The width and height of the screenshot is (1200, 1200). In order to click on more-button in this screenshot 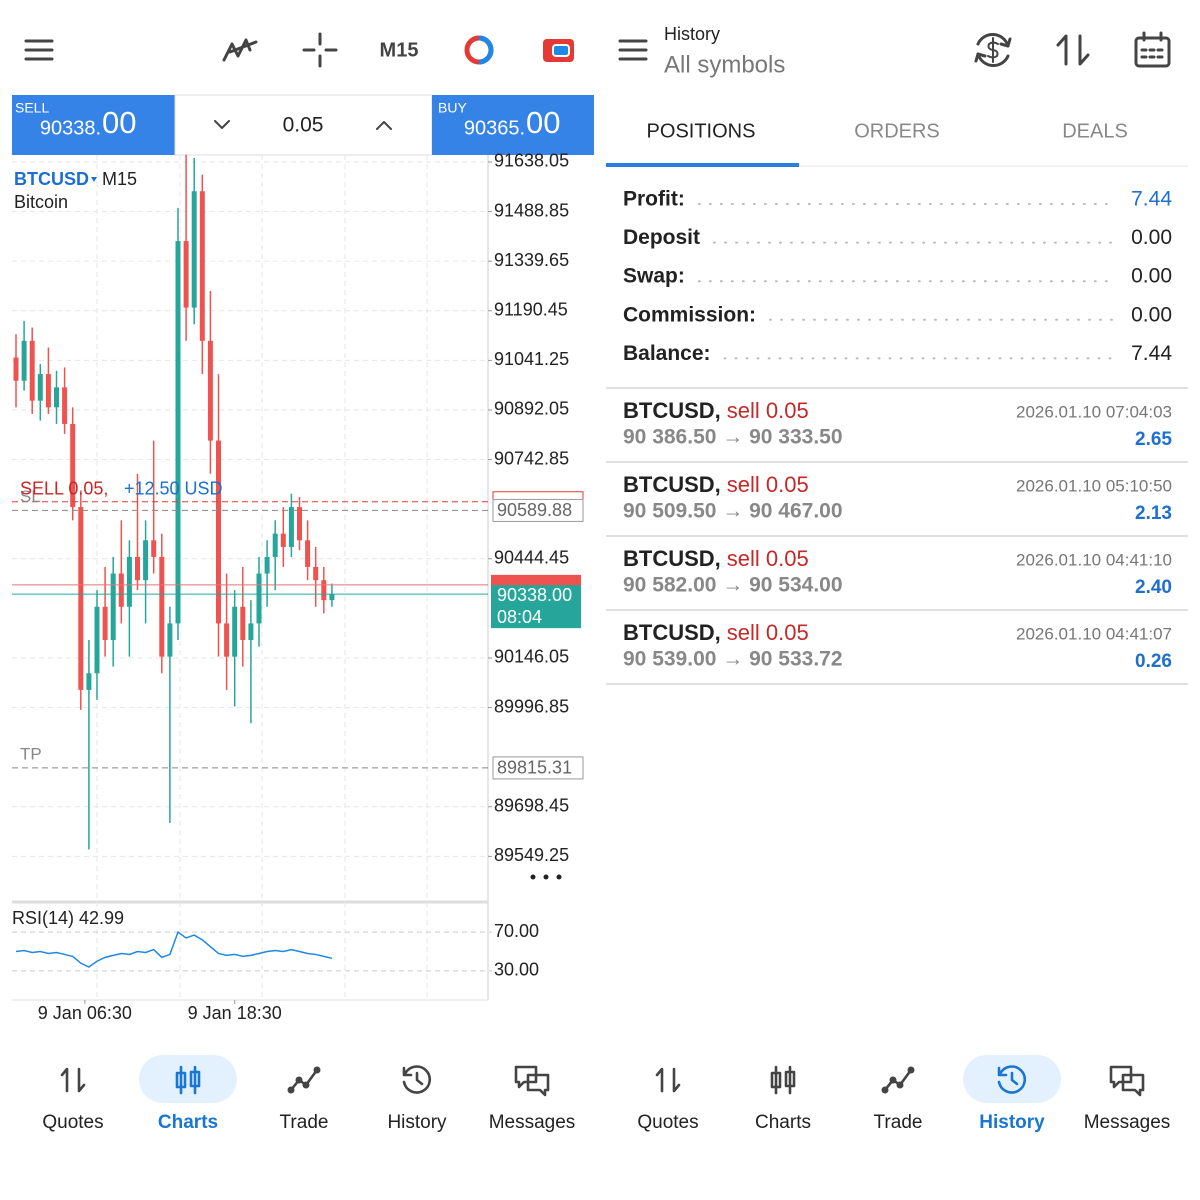, I will do `click(546, 877)`.